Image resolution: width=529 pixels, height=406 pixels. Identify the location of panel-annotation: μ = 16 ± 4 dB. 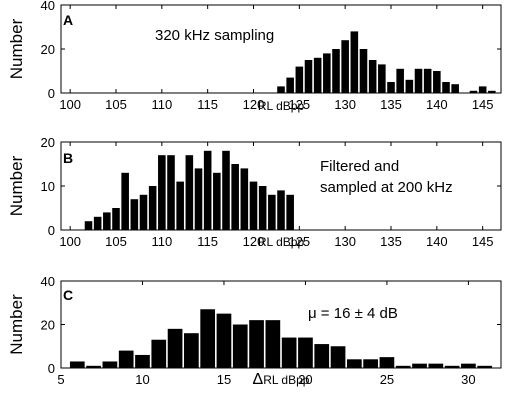
(353, 313).